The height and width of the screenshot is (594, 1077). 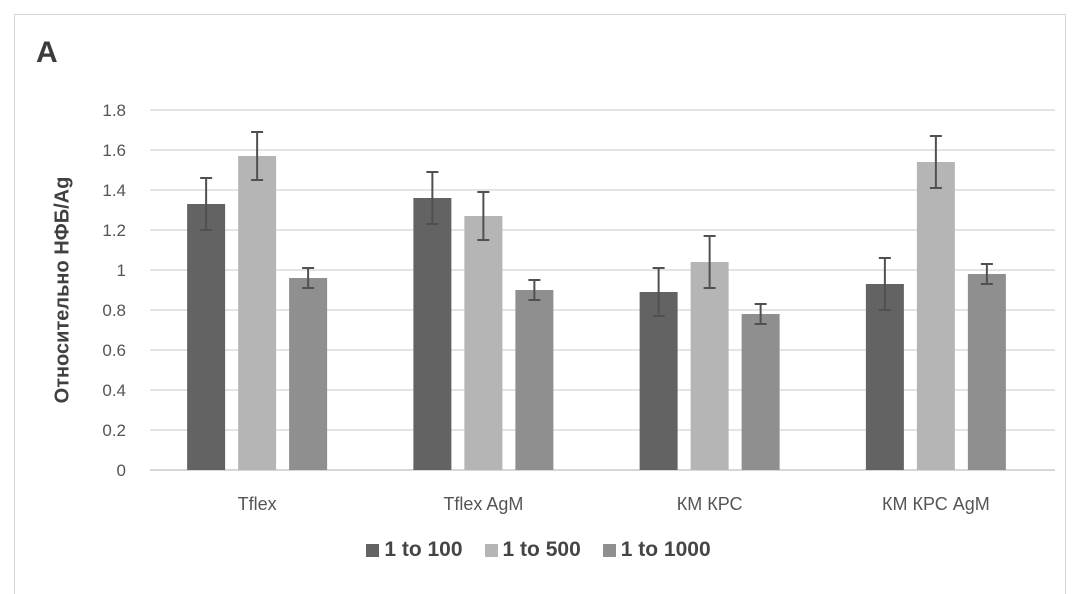 What do you see at coordinates (541, 549) in the screenshot?
I see `legend-label: 1 to 500` at bounding box center [541, 549].